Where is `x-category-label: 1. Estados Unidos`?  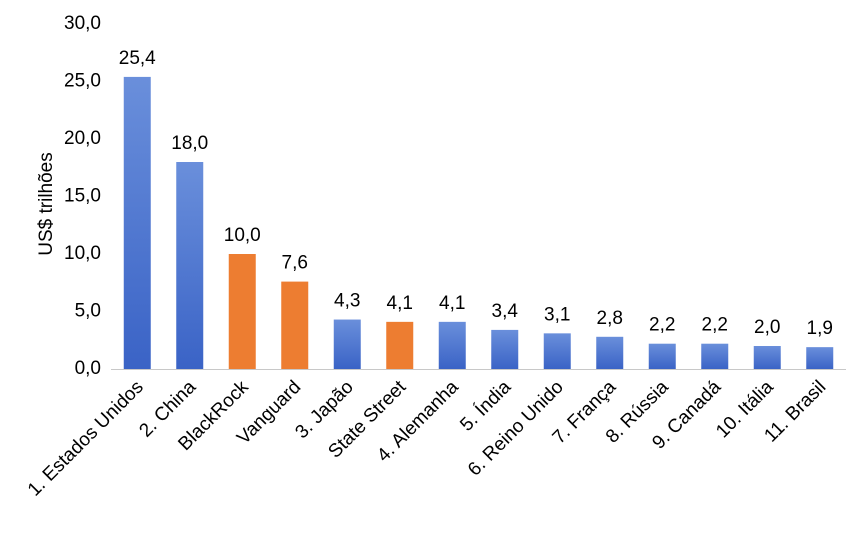
x-category-label: 1. Estados Unidos is located at coordinates (86, 439).